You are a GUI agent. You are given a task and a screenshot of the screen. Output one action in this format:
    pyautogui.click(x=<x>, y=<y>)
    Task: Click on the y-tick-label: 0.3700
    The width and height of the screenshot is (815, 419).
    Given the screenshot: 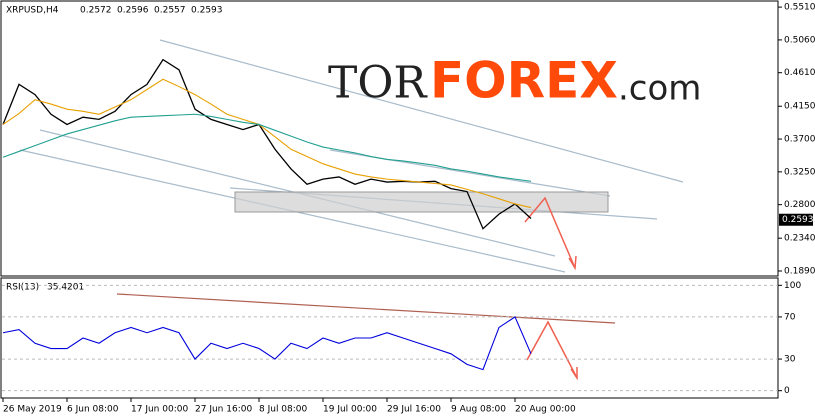 What is the action you would take?
    pyautogui.click(x=799, y=140)
    